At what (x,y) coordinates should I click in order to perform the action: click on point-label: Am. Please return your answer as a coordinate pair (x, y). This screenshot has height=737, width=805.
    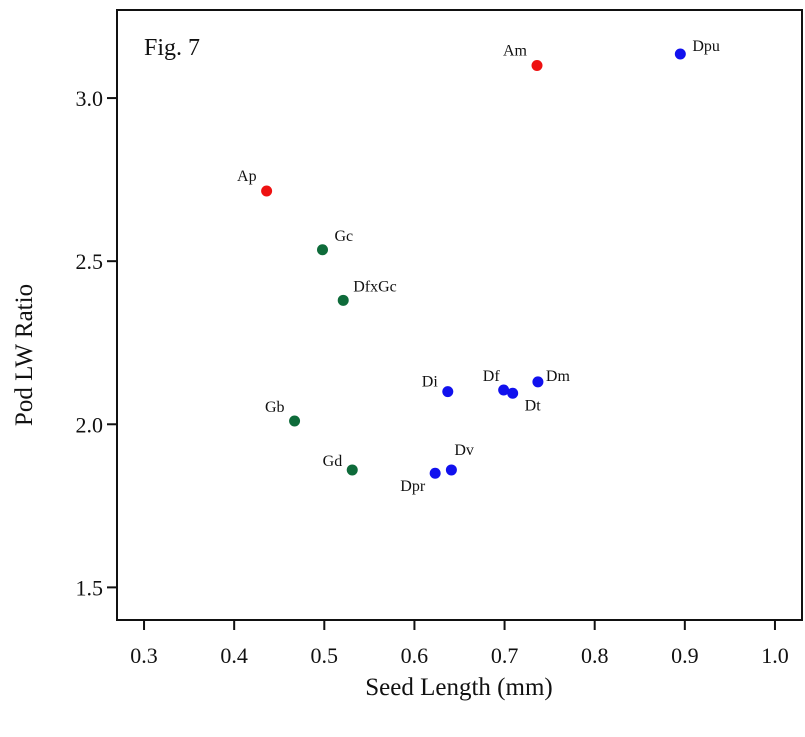
    Looking at the image, I should click on (515, 50).